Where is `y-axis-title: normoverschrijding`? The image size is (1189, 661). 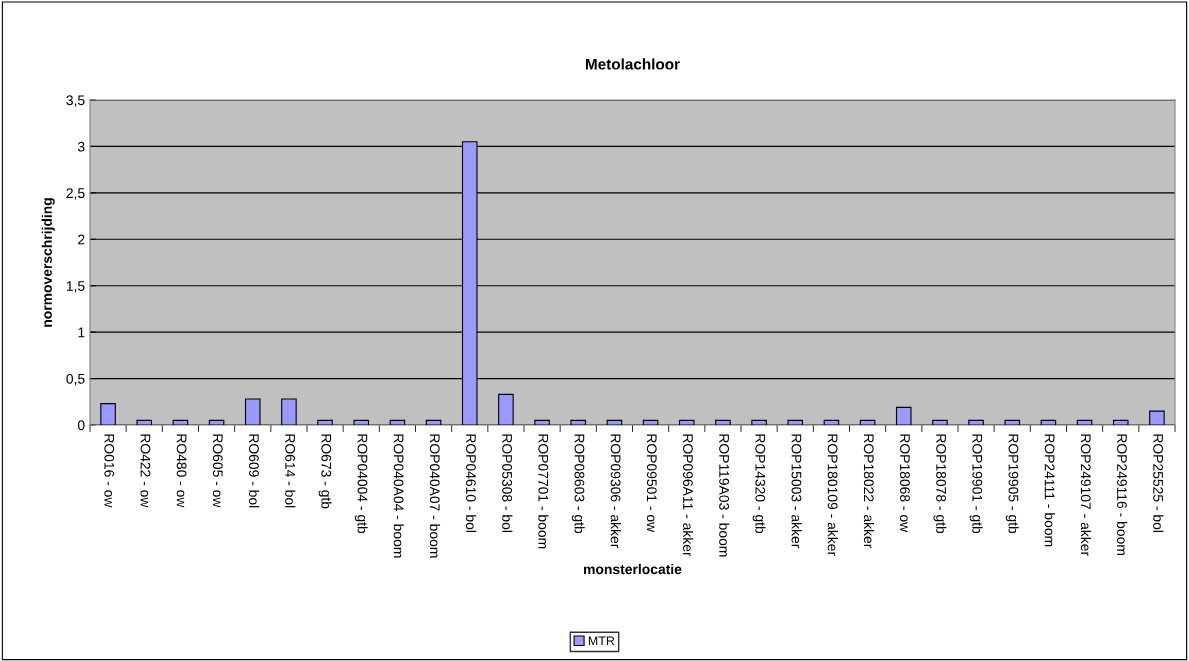 y-axis-title: normoverschrijding is located at coordinates (48, 262).